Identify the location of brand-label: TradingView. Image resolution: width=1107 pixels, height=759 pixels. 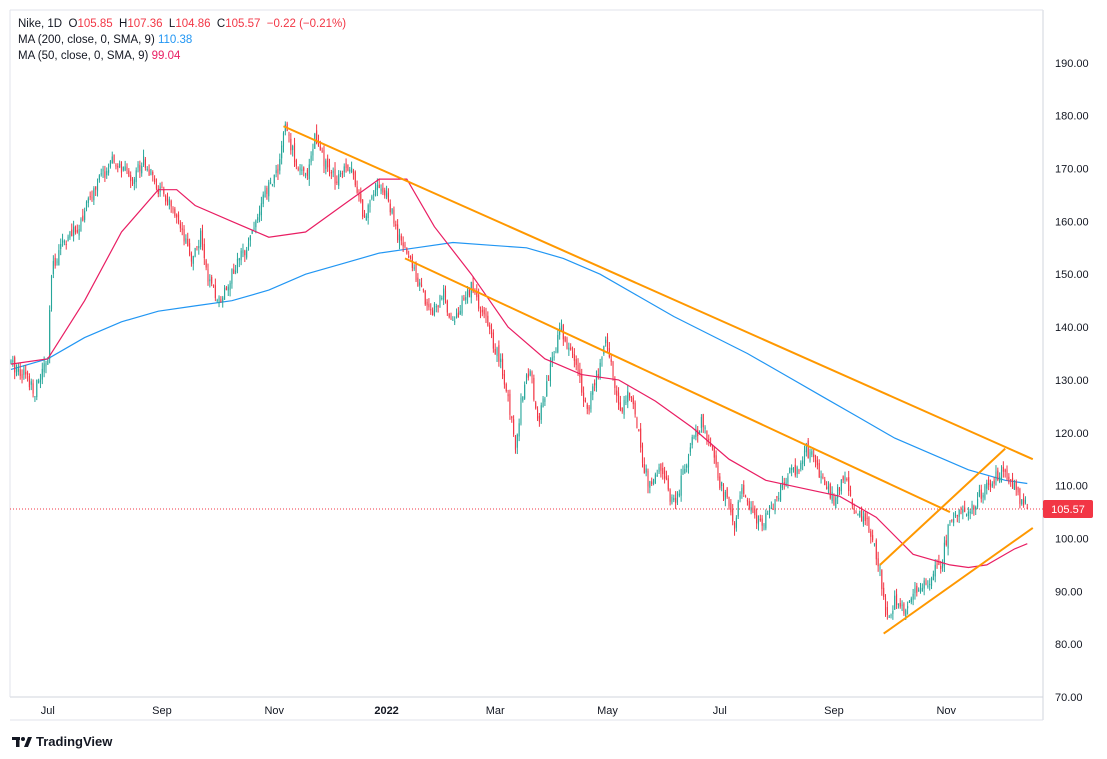
(74, 741).